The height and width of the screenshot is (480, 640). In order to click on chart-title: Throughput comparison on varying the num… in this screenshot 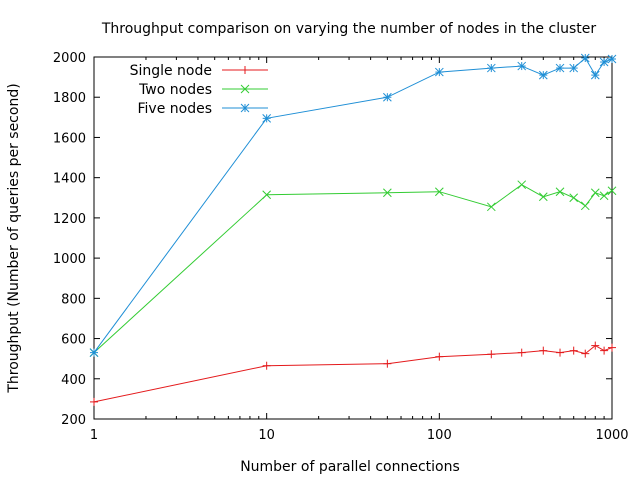, I will do `click(348, 29)`.